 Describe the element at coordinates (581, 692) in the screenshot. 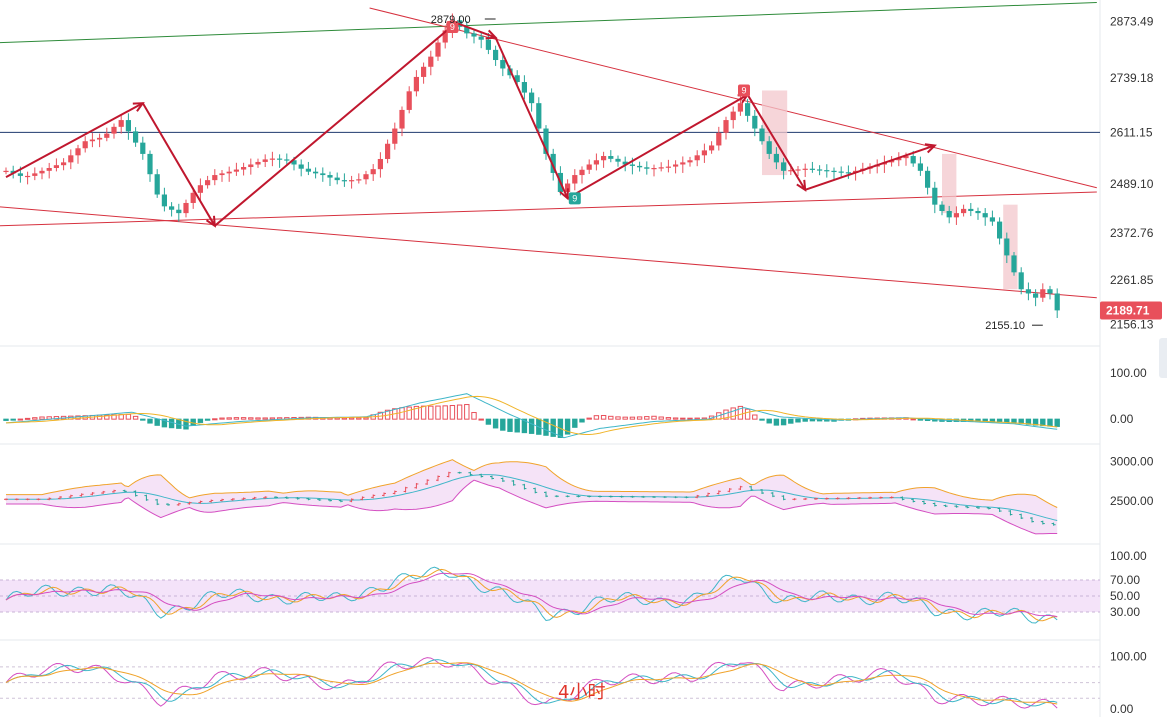

I see `timeframe-label: 4小时` at that location.